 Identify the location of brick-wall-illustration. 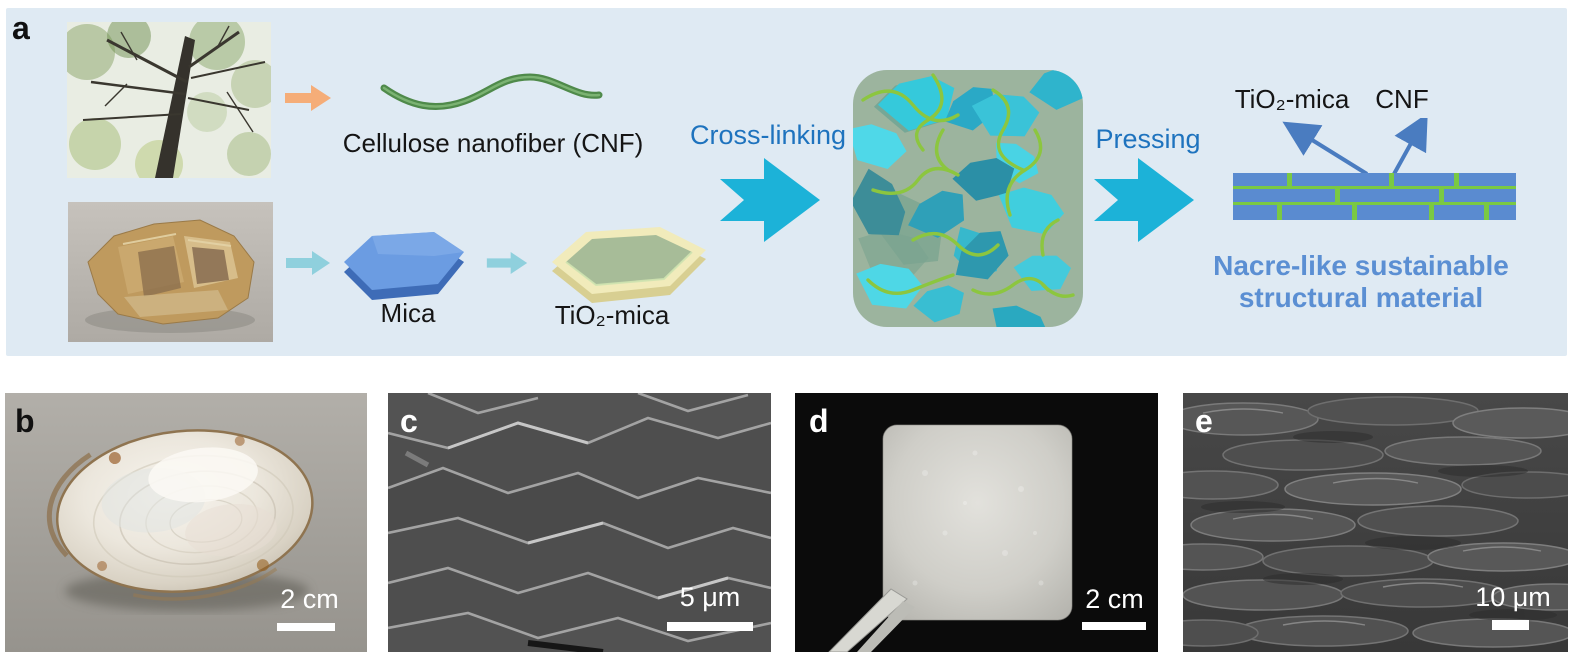
(1374, 196).